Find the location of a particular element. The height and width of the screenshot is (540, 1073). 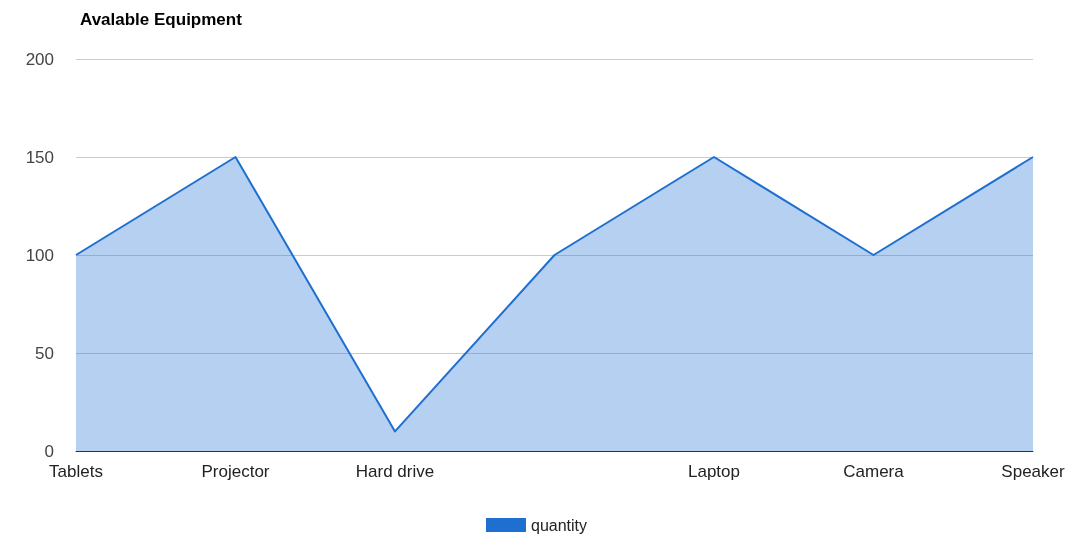

y-tick-label: 100 is located at coordinates (39, 255).